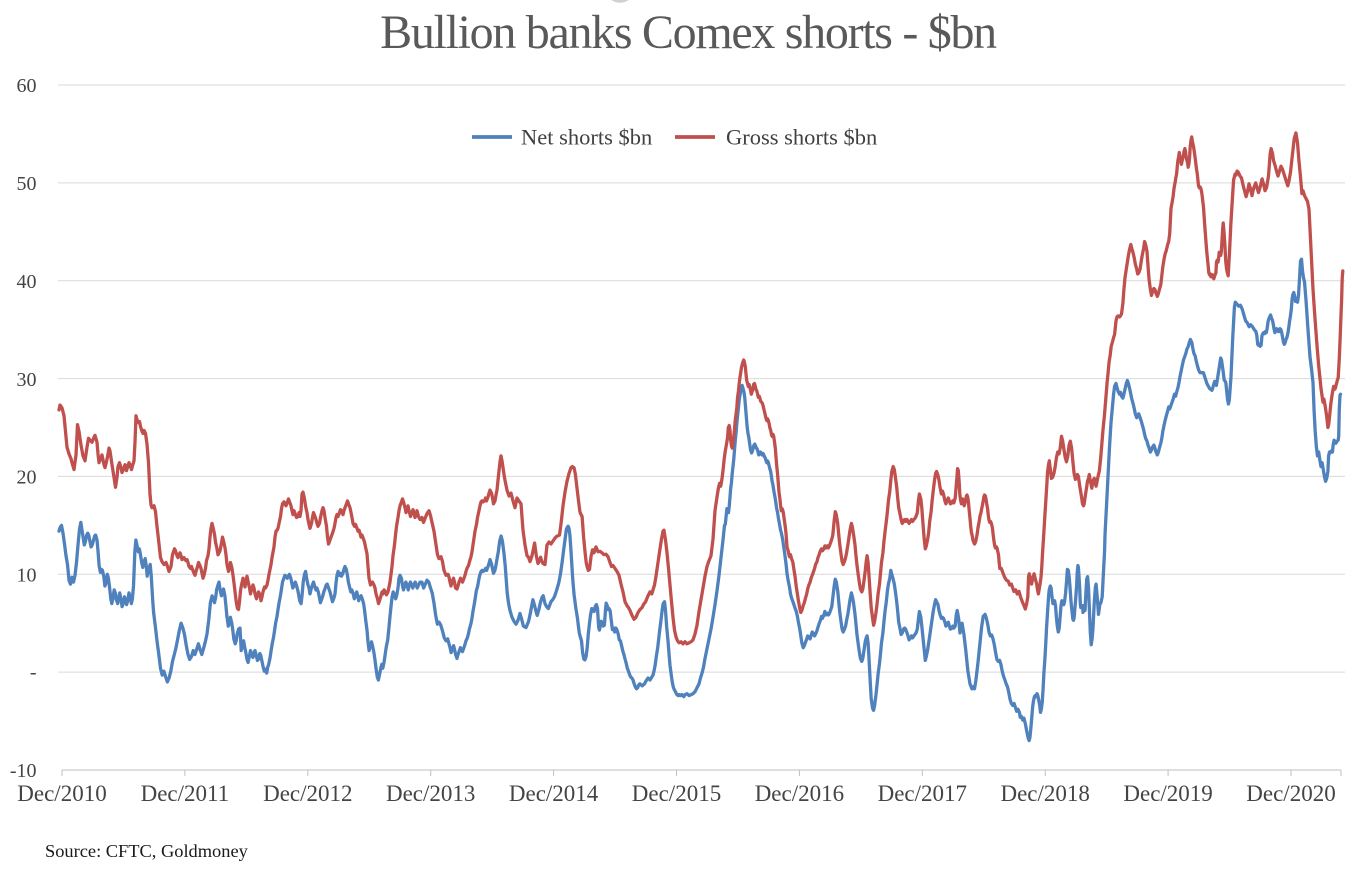  What do you see at coordinates (27, 86) in the screenshot?
I see `svg-text: 60` at bounding box center [27, 86].